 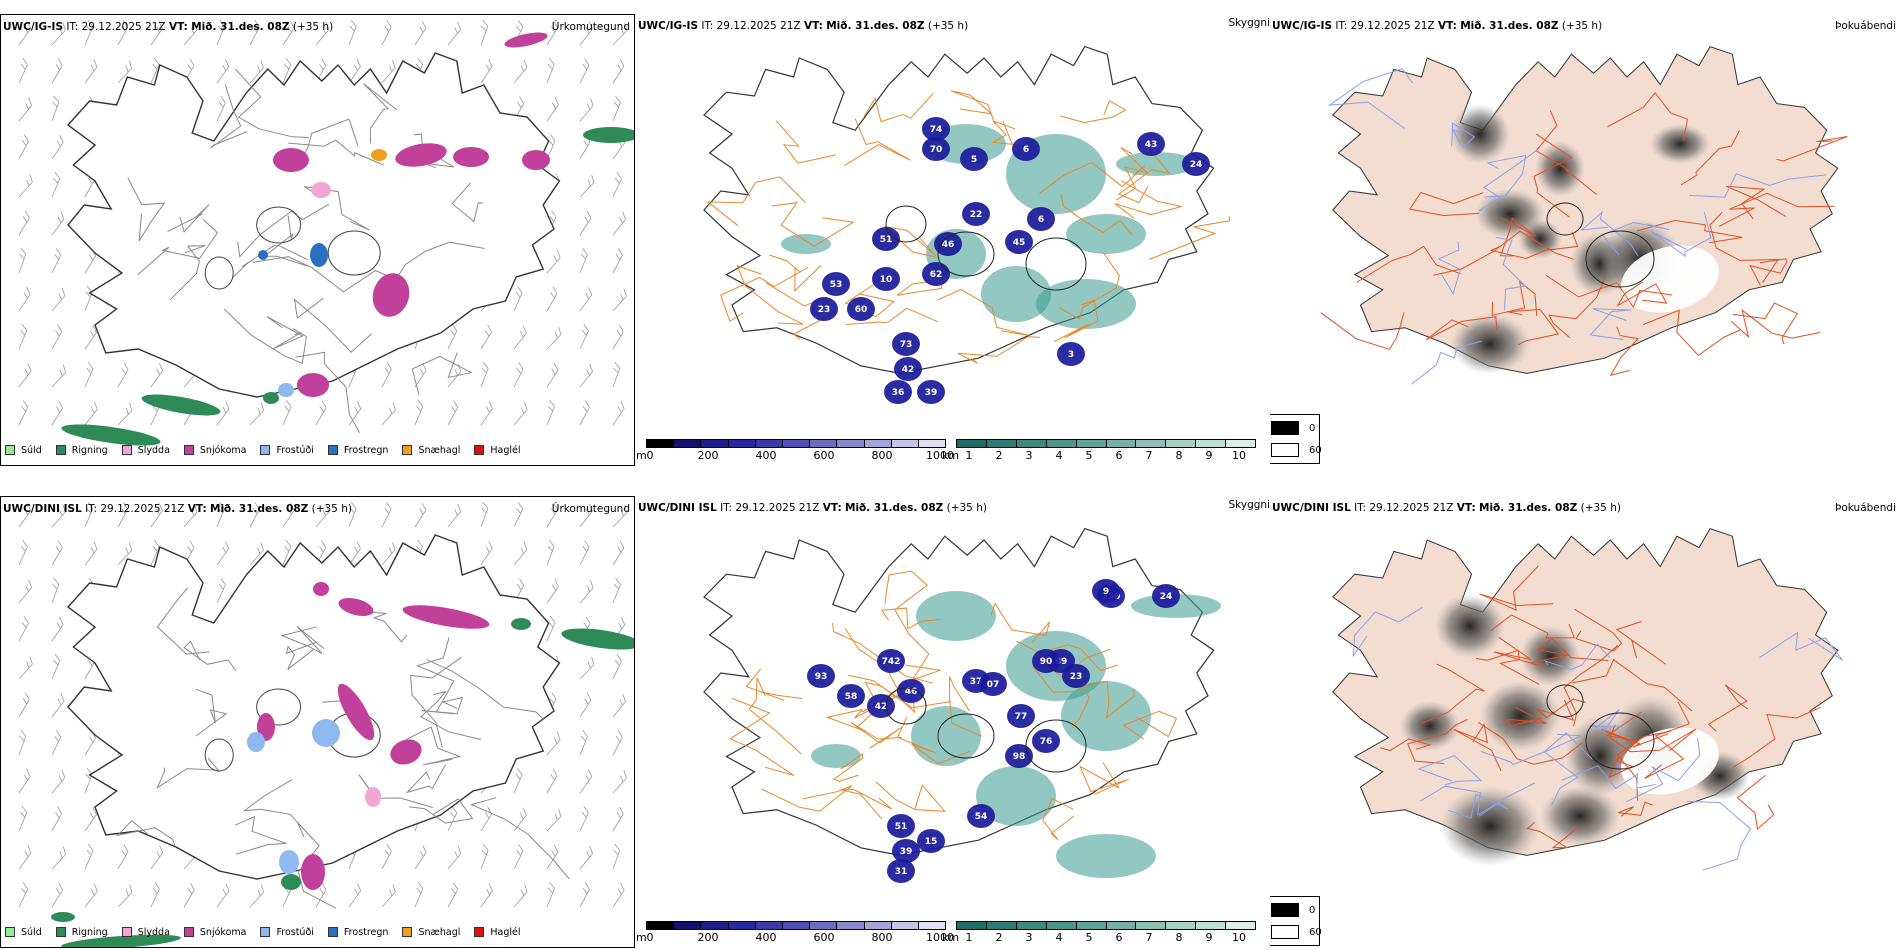 What do you see at coordinates (948, 245) in the screenshot?
I see `ceiling-value-label: 46` at bounding box center [948, 245].